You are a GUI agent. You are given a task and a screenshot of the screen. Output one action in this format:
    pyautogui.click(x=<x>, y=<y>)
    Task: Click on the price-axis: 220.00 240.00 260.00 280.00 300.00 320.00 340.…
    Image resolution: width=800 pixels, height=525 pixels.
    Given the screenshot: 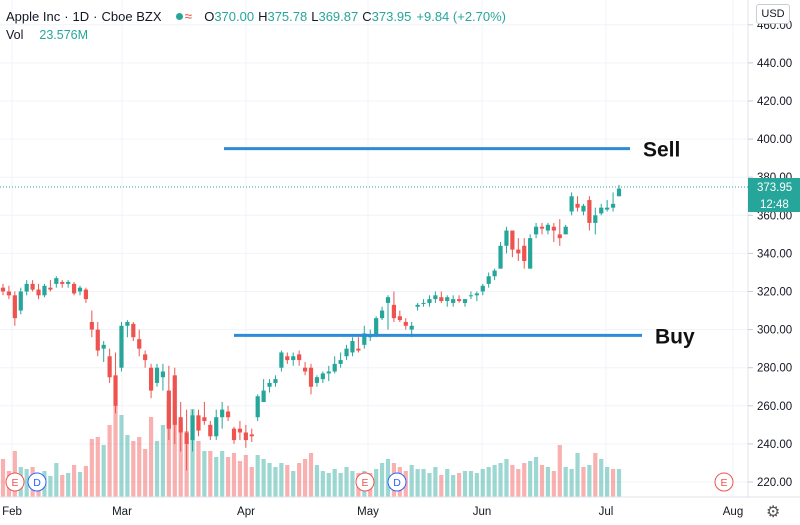 What is the action you would take?
    pyautogui.click(x=770, y=254)
    